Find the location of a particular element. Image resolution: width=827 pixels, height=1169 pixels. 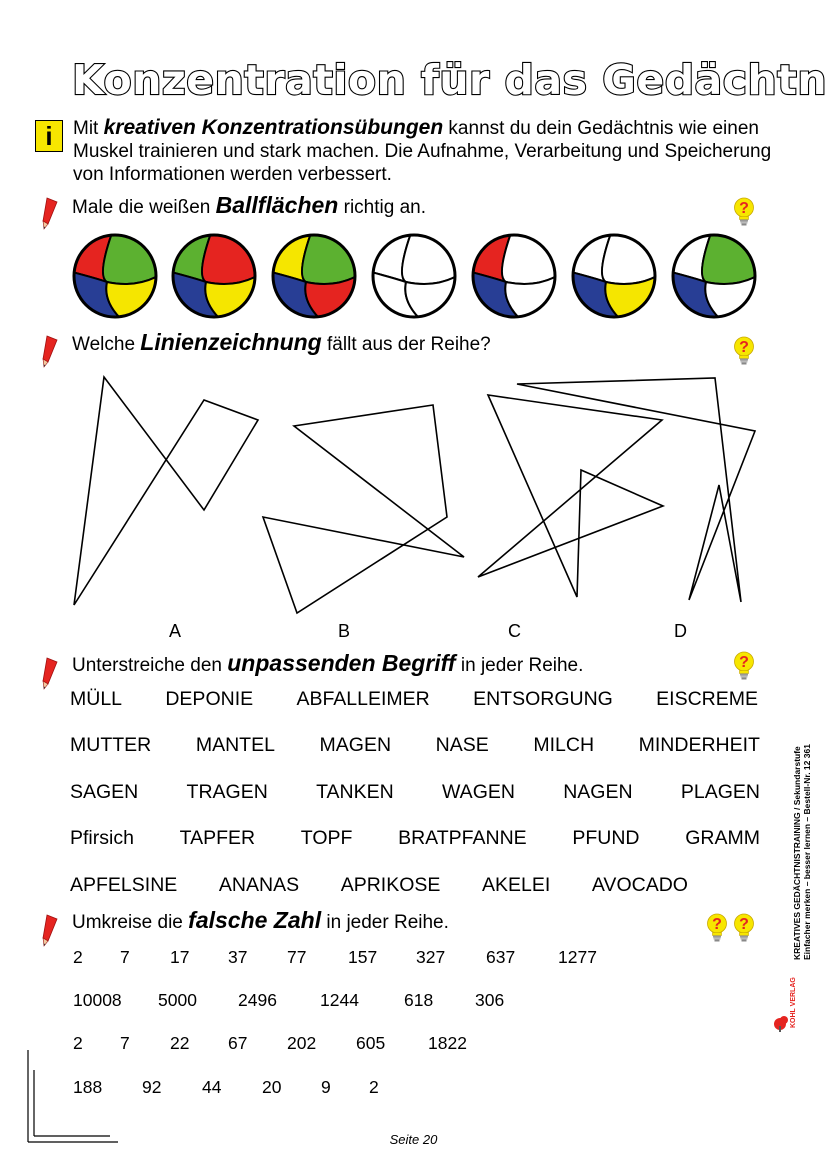

number-item: 306 is located at coordinates (490, 1000).